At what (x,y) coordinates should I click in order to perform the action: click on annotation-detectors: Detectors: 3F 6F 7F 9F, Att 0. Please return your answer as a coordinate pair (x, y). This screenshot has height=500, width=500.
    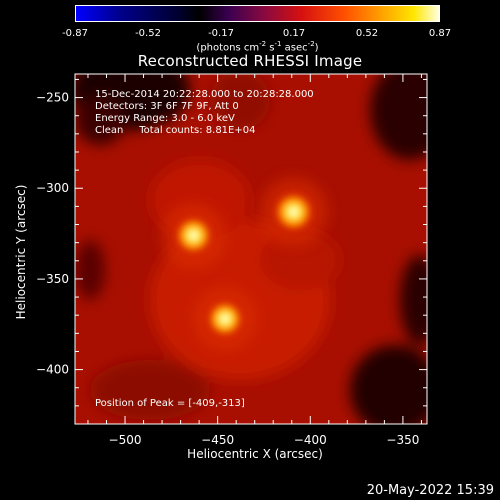
    Looking at the image, I should click on (167, 106).